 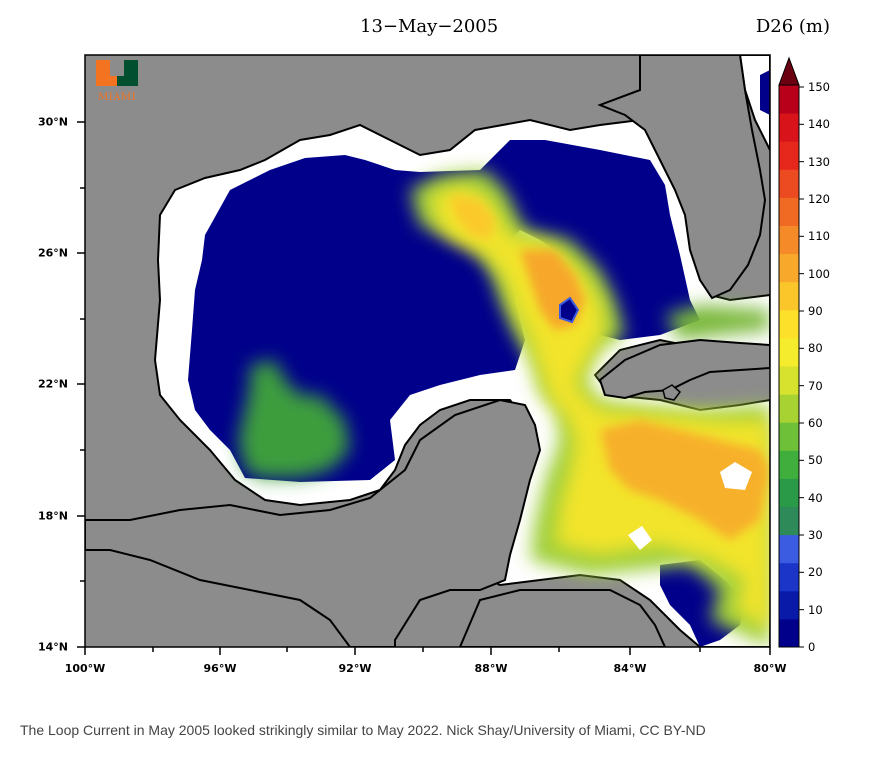 I want to click on x-tick-100w: 100°W, so click(x=85, y=668).